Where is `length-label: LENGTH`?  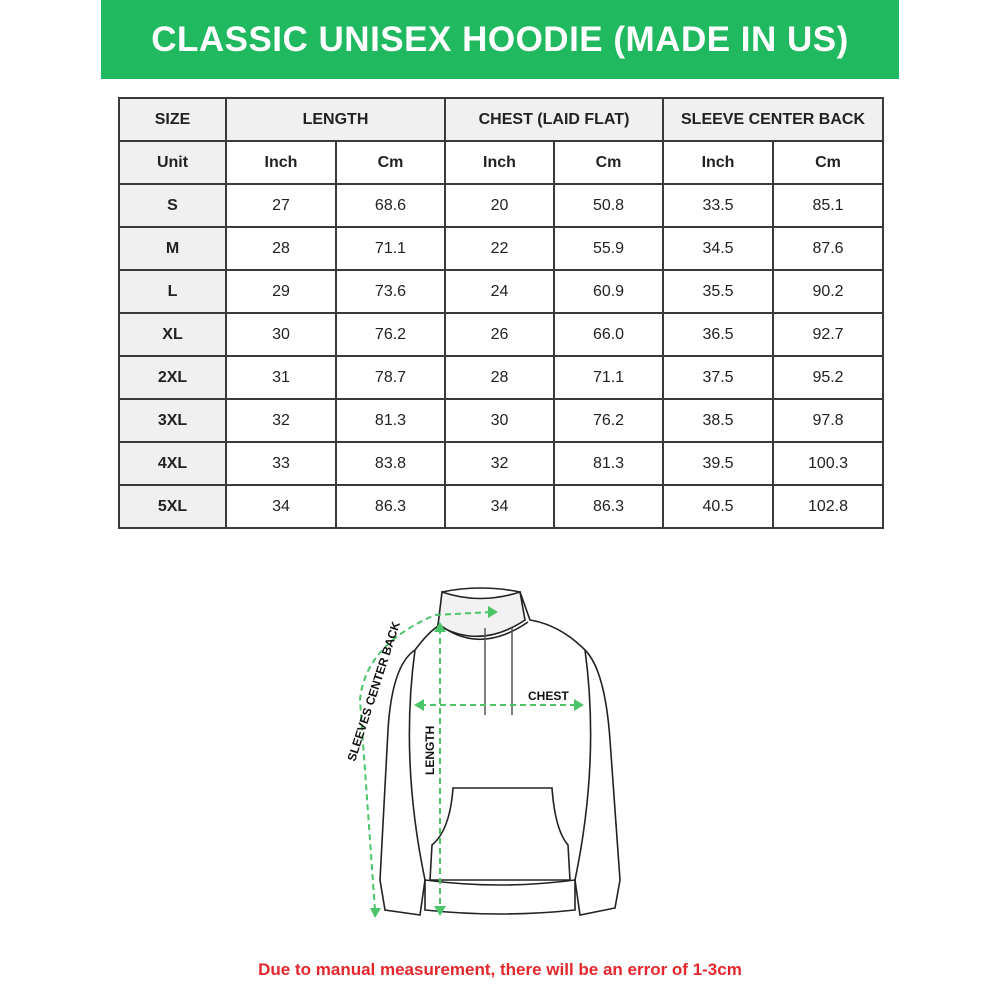
length-label: LENGTH is located at coordinates (430, 750).